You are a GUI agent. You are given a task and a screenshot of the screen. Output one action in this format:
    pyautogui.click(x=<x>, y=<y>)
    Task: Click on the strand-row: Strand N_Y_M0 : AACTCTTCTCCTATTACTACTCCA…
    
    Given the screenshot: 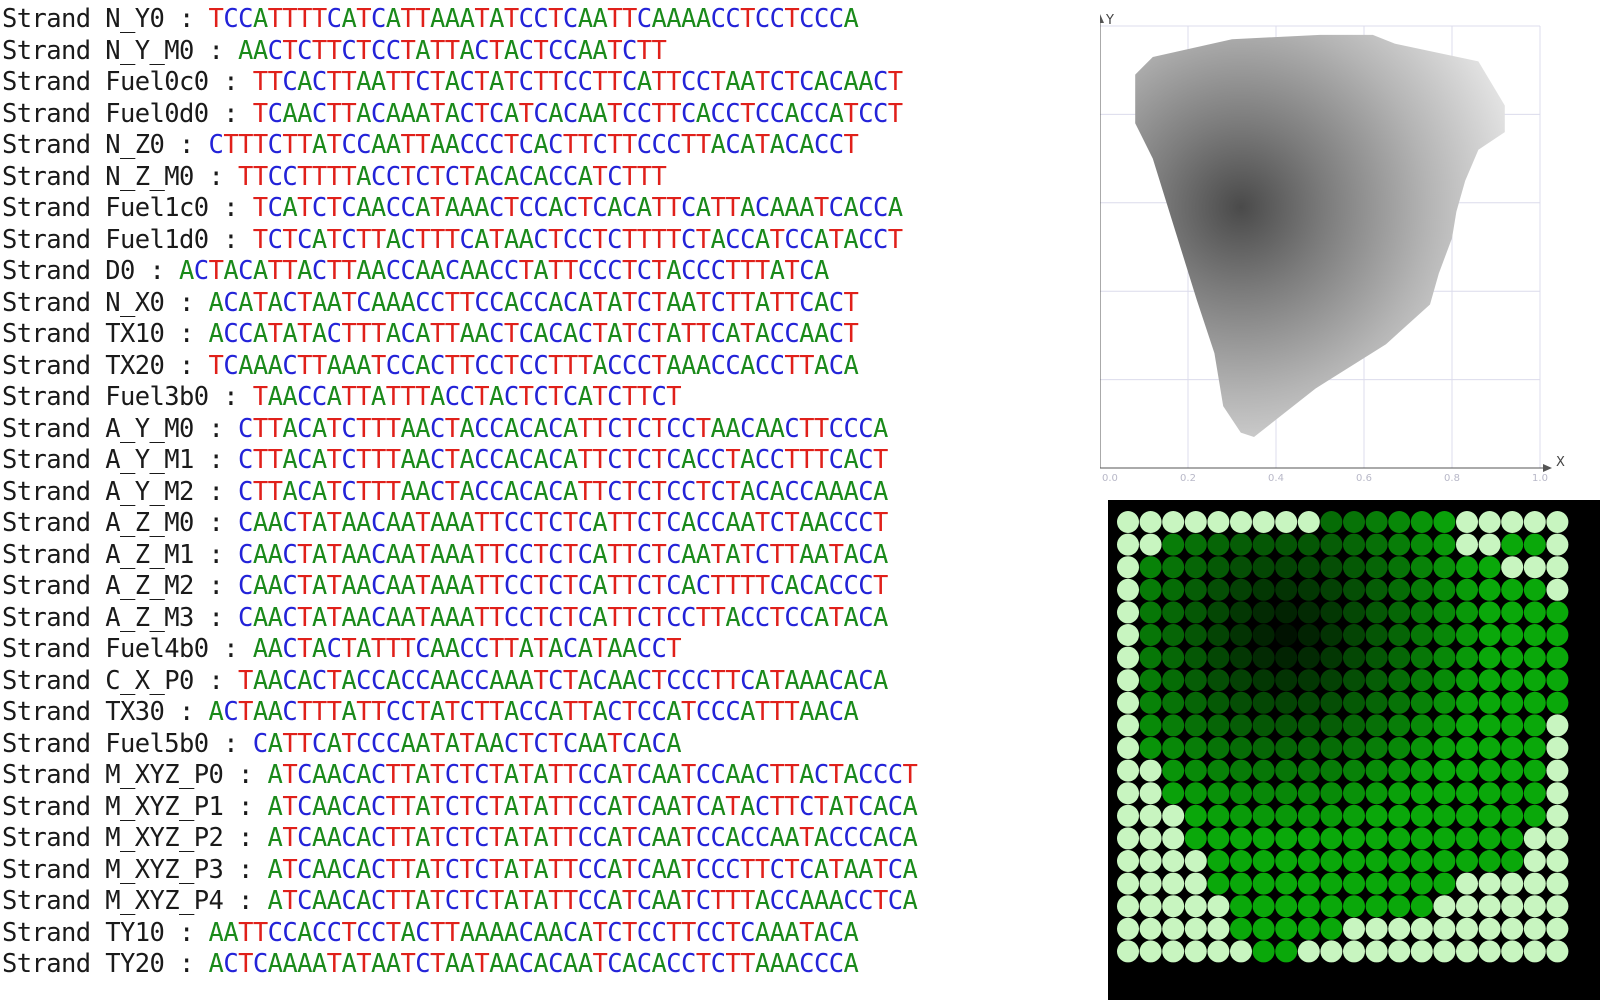 What is the action you would take?
    pyautogui.click(x=539, y=52)
    